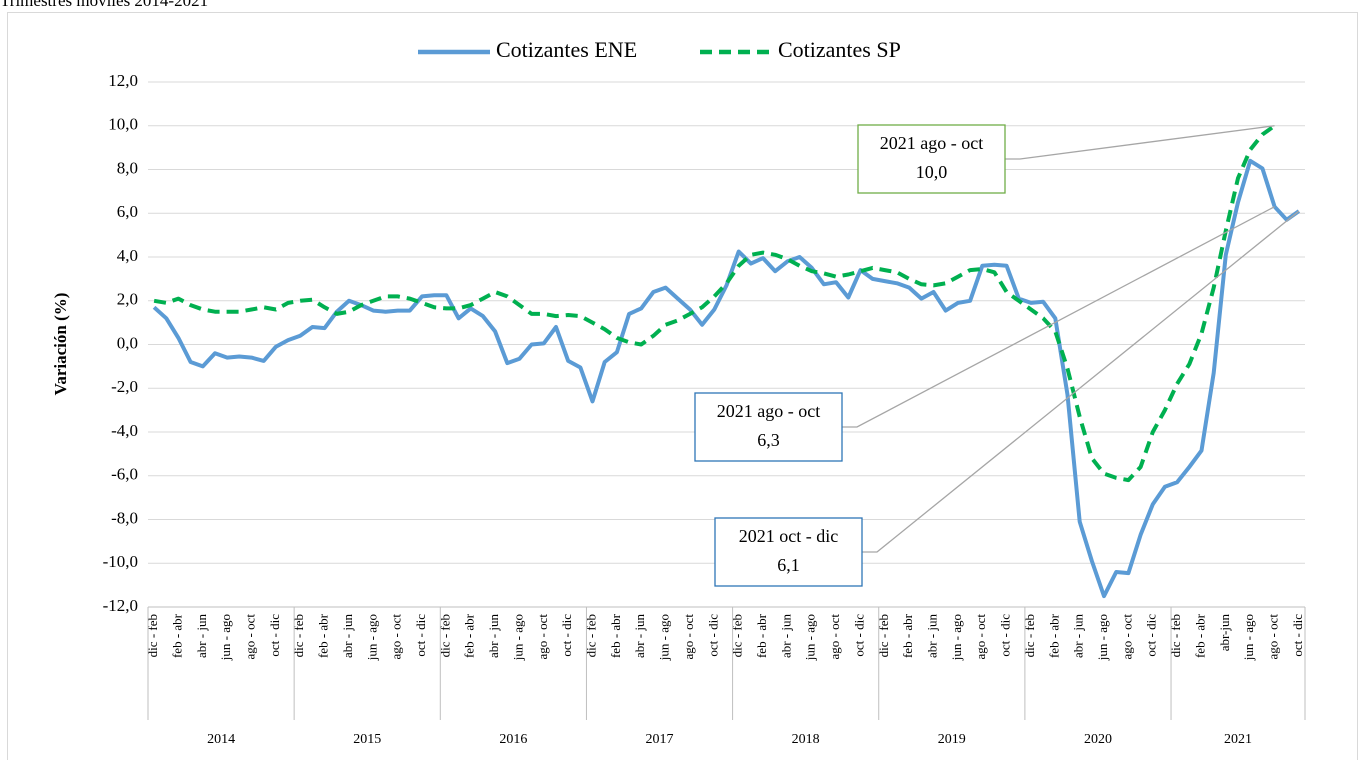 The image size is (1360, 760). I want to click on annotation-period: 2021 oct - dic, so click(788, 536).